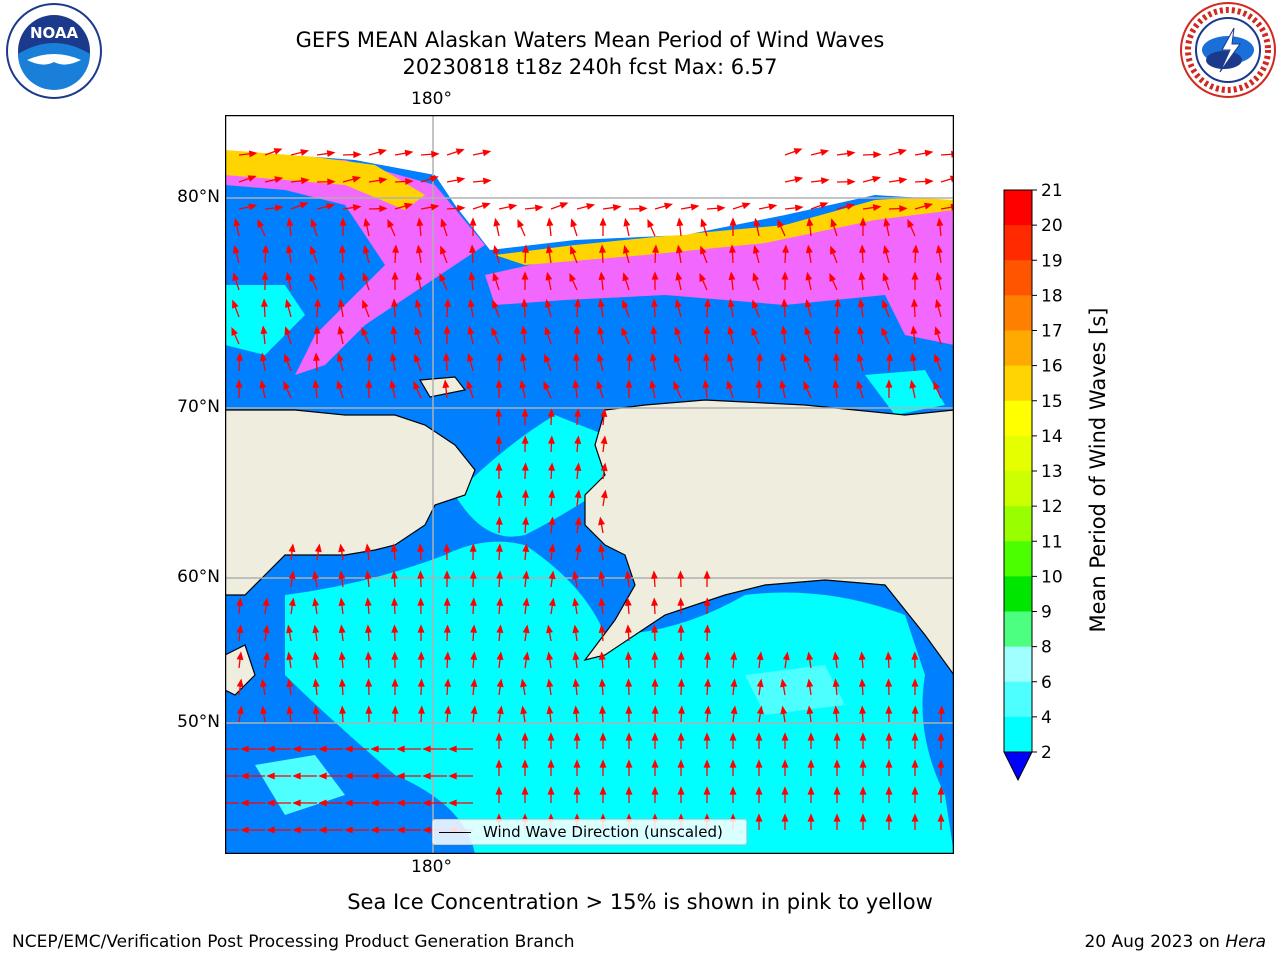 The image size is (1280, 960). Describe the element at coordinates (1052, 261) in the screenshot. I see `colorbar-tick-label: 19` at that location.